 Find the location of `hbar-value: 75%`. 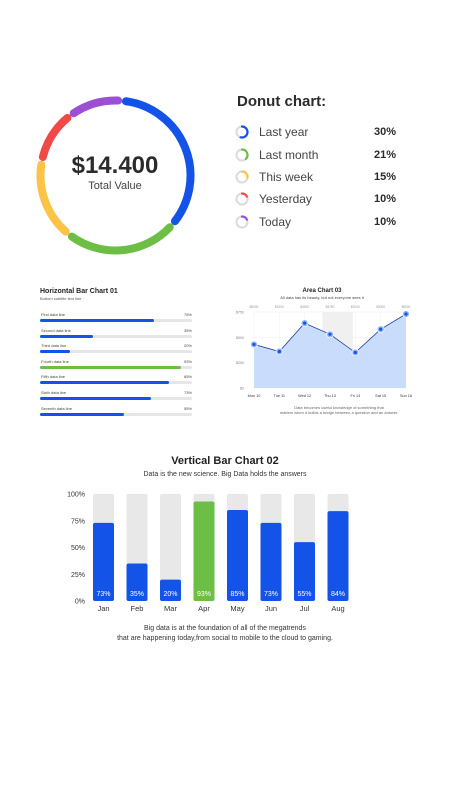

hbar-value: 75% is located at coordinates (187, 314).